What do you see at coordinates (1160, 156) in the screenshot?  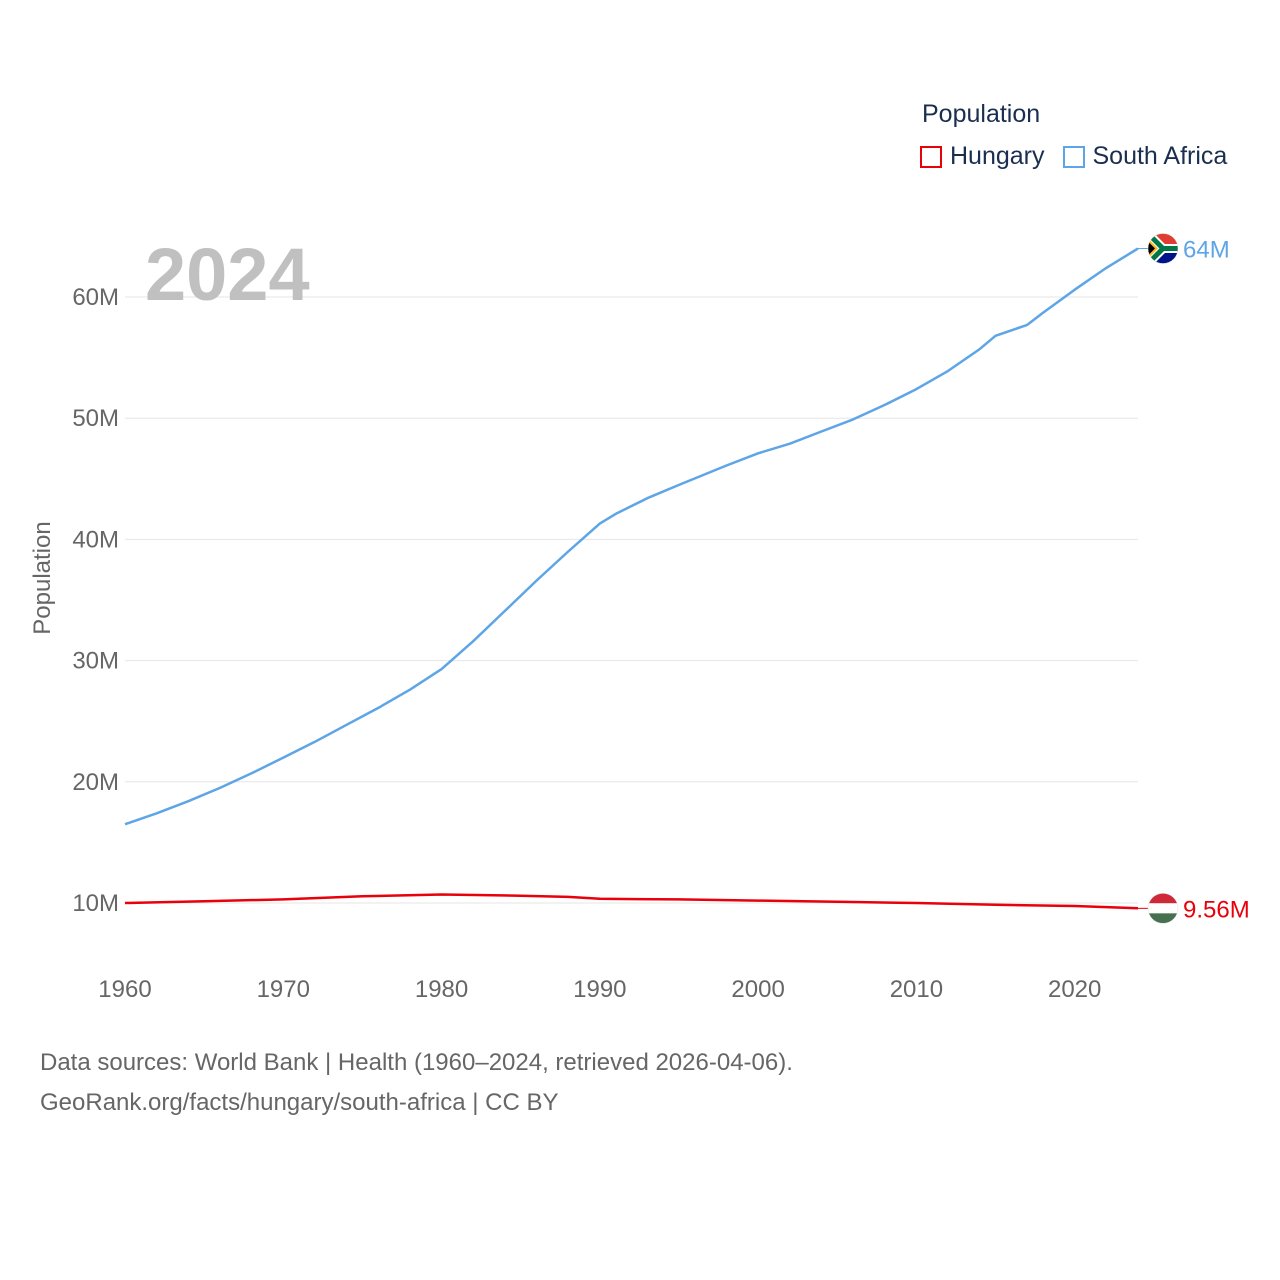 I see `legend-label-south-africa: South Africa` at bounding box center [1160, 156].